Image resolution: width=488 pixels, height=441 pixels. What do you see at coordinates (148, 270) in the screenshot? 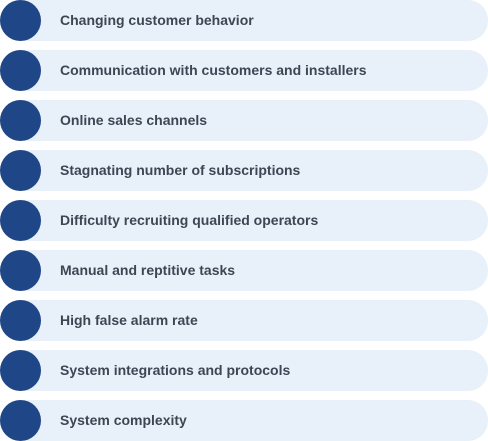
I see `list-item-label: Manual and reptitive tasks` at bounding box center [148, 270].